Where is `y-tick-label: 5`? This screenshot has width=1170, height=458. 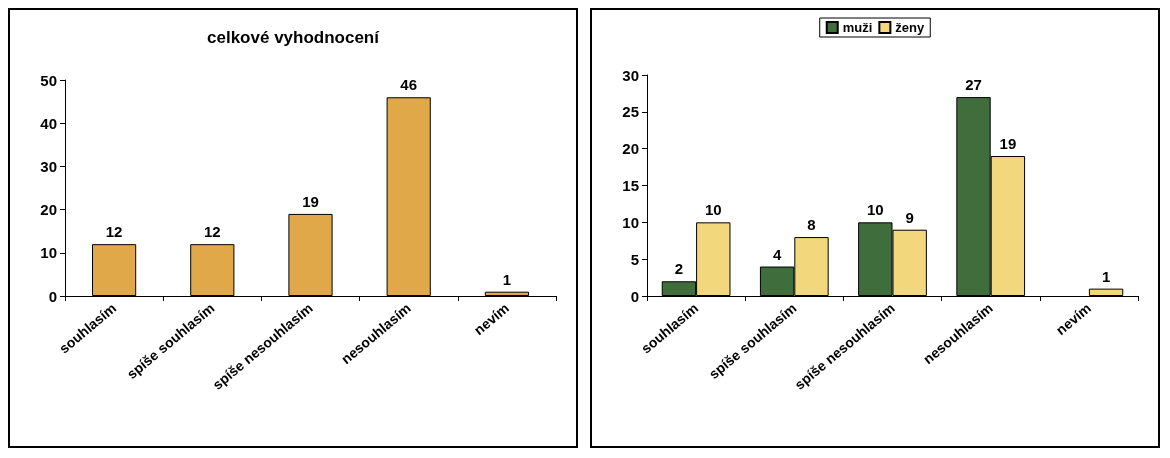 y-tick-label: 5 is located at coordinates (634, 259).